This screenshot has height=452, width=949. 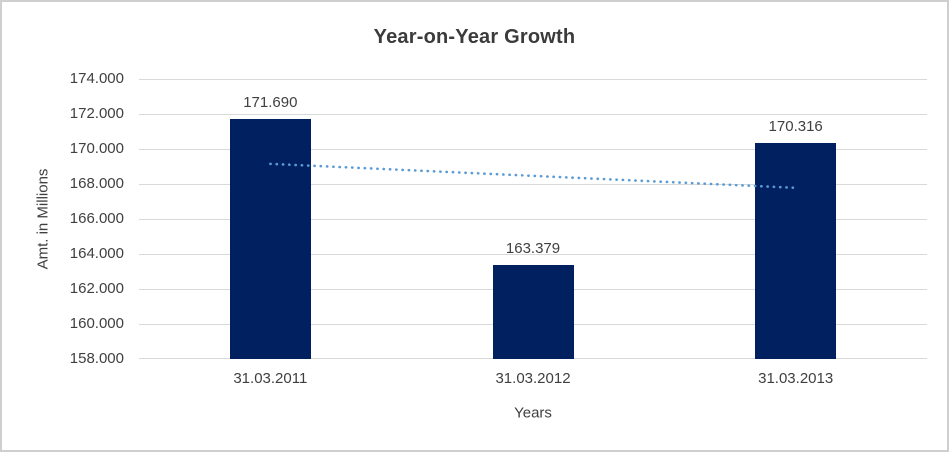 What do you see at coordinates (96, 323) in the screenshot?
I see `y-tick-label: 160.000` at bounding box center [96, 323].